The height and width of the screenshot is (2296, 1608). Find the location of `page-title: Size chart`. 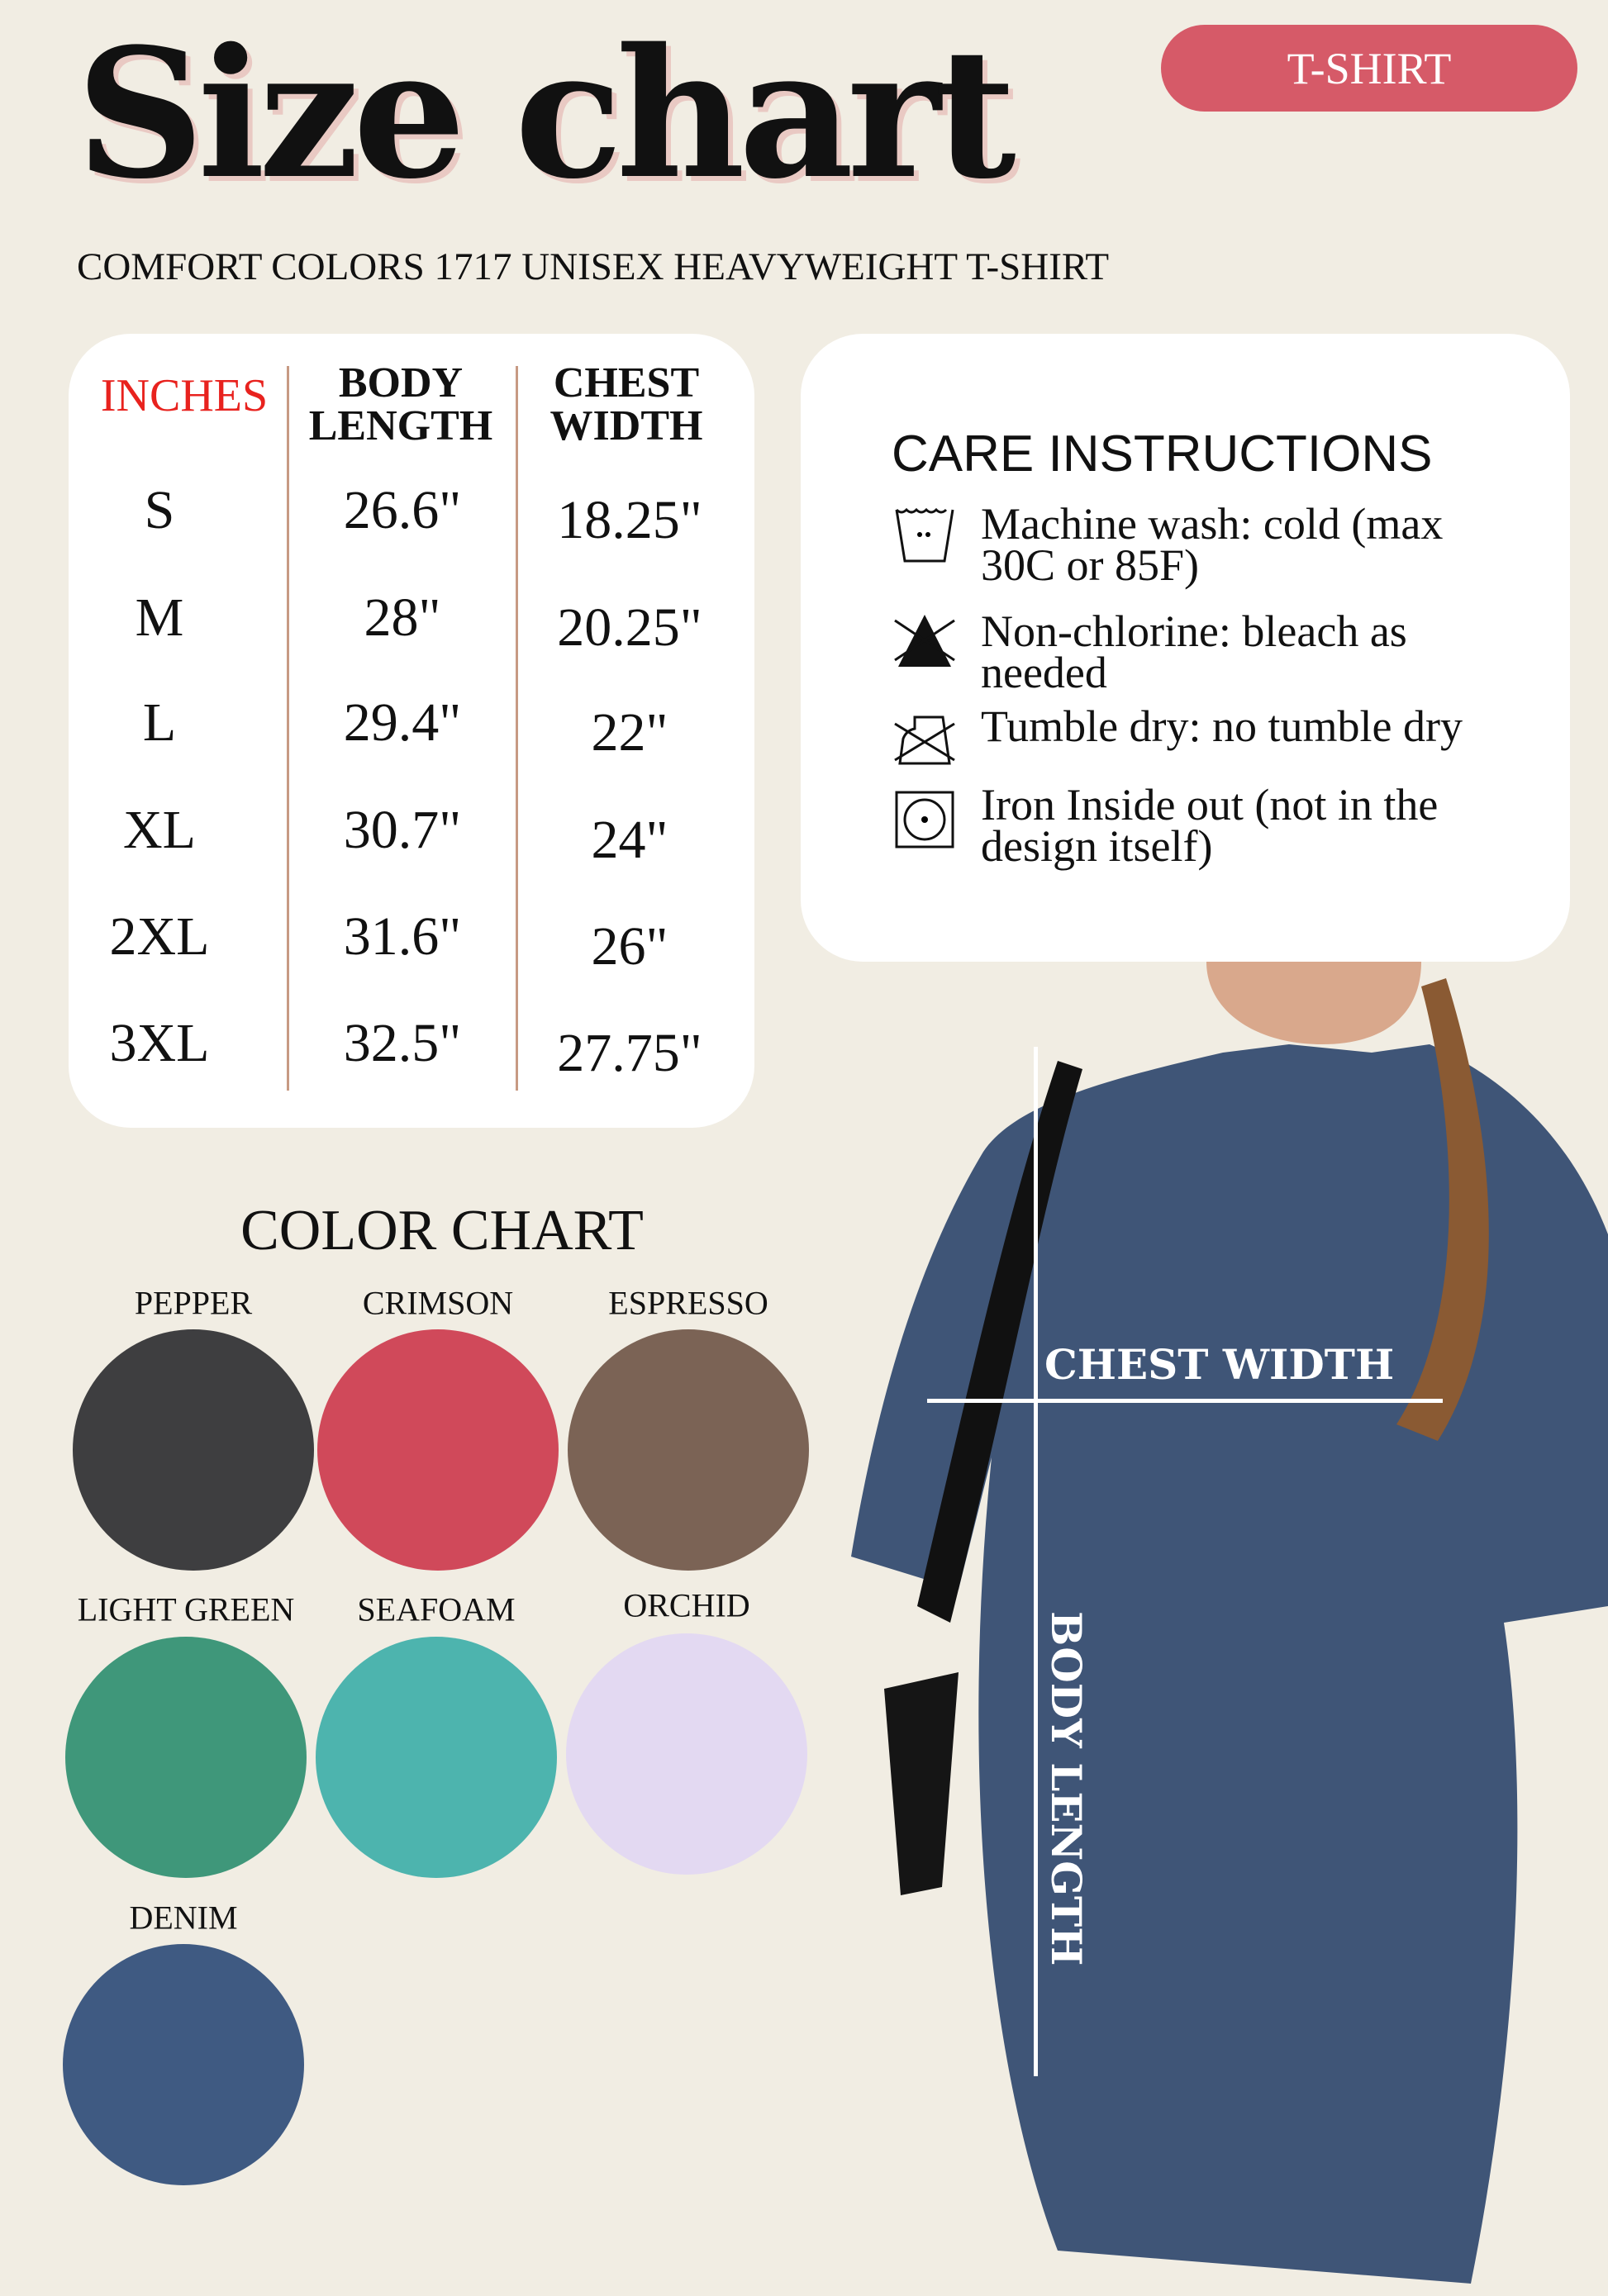

page-title: Size chart is located at coordinates (546, 113).